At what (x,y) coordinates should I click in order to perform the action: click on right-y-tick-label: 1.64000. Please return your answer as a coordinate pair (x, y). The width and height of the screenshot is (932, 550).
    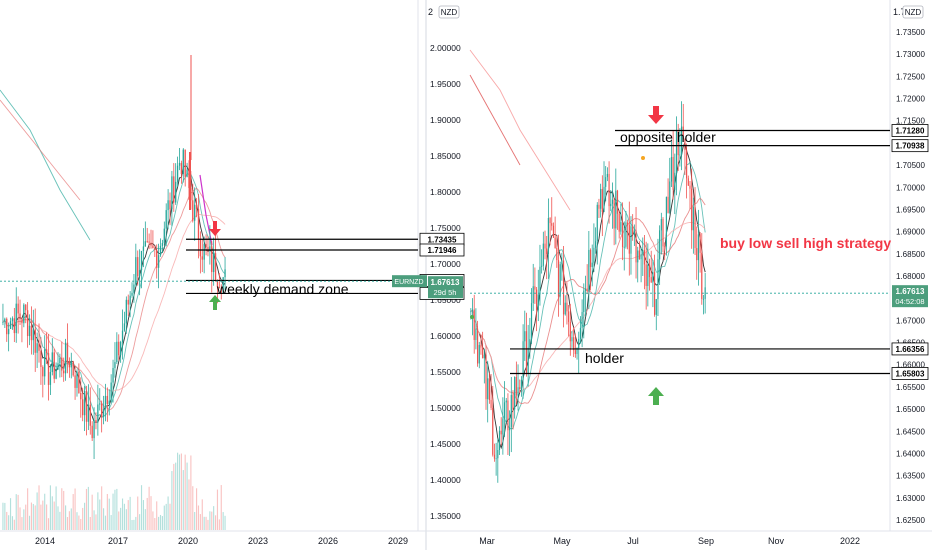
    Looking at the image, I should click on (910, 453).